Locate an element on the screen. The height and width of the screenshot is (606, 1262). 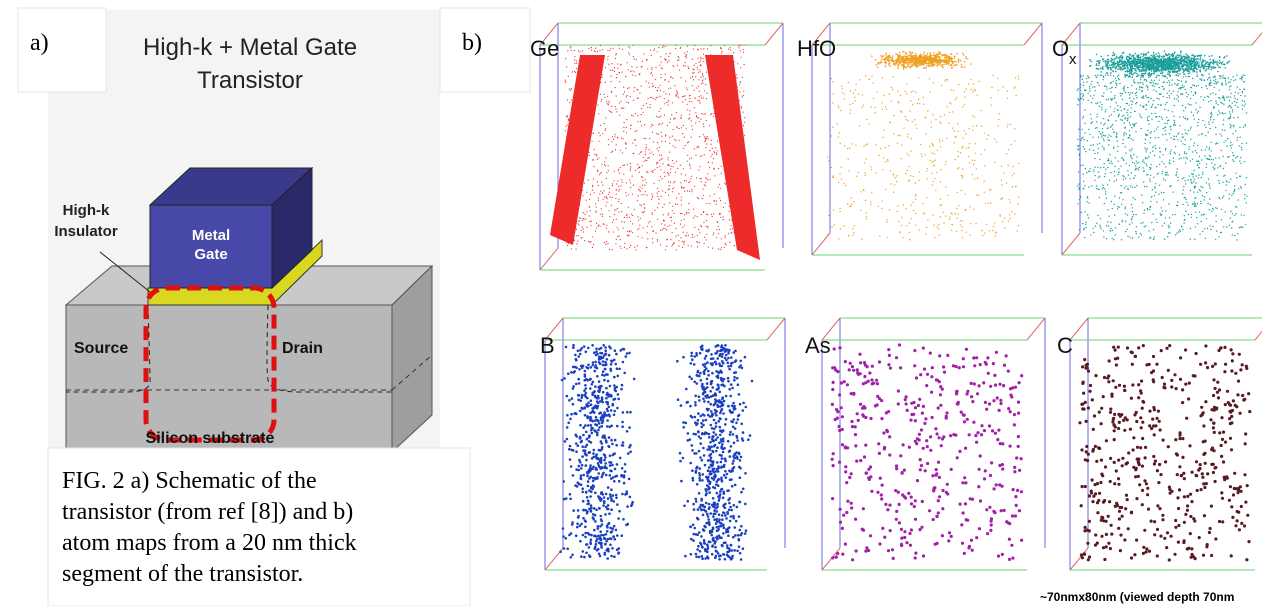
frame-edge is located at coordinates (1071, 244).